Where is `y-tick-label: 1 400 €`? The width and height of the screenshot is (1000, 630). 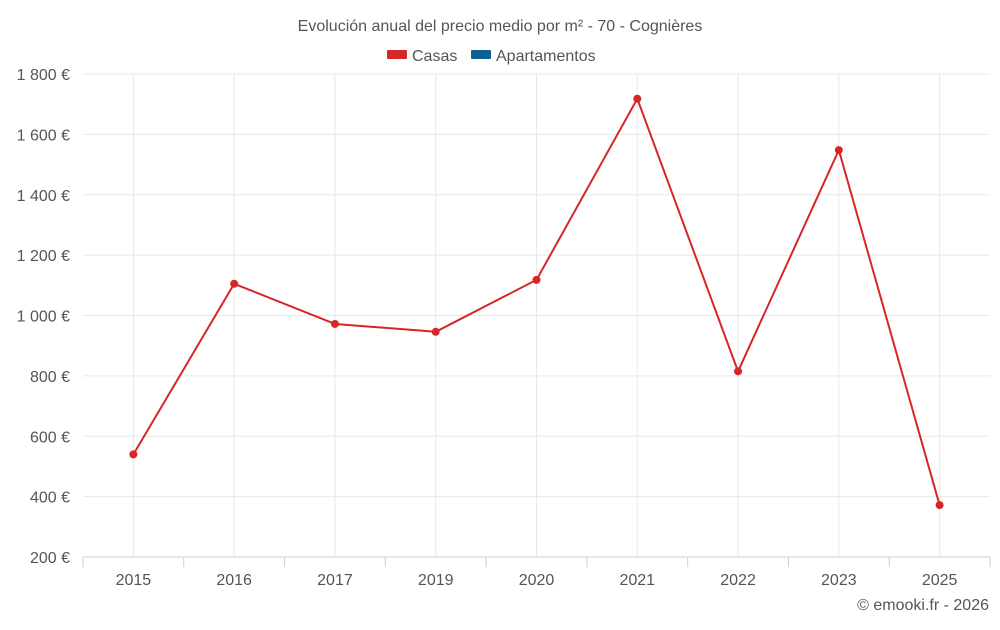 y-tick-label: 1 400 € is located at coordinates (43, 196).